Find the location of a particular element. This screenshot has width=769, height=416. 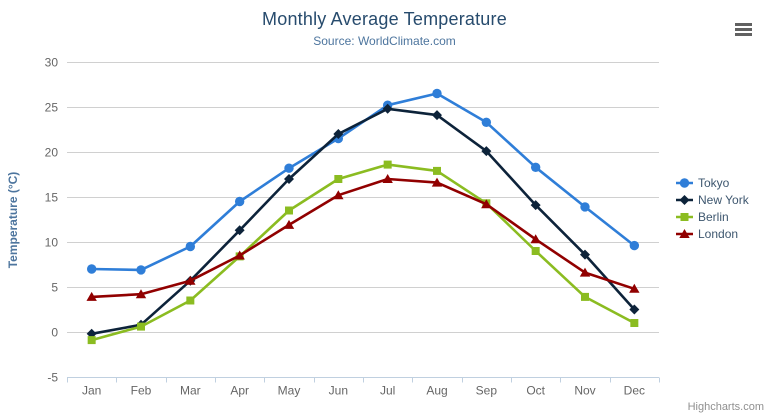

x-tick-label: Nov is located at coordinates (584, 391).